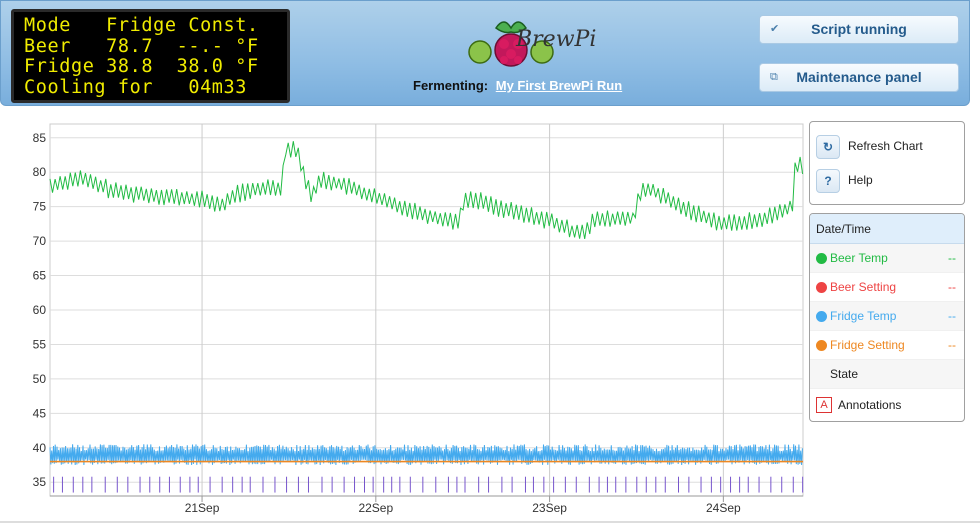  I want to click on x-tick-label: 24Sep, so click(723, 508).